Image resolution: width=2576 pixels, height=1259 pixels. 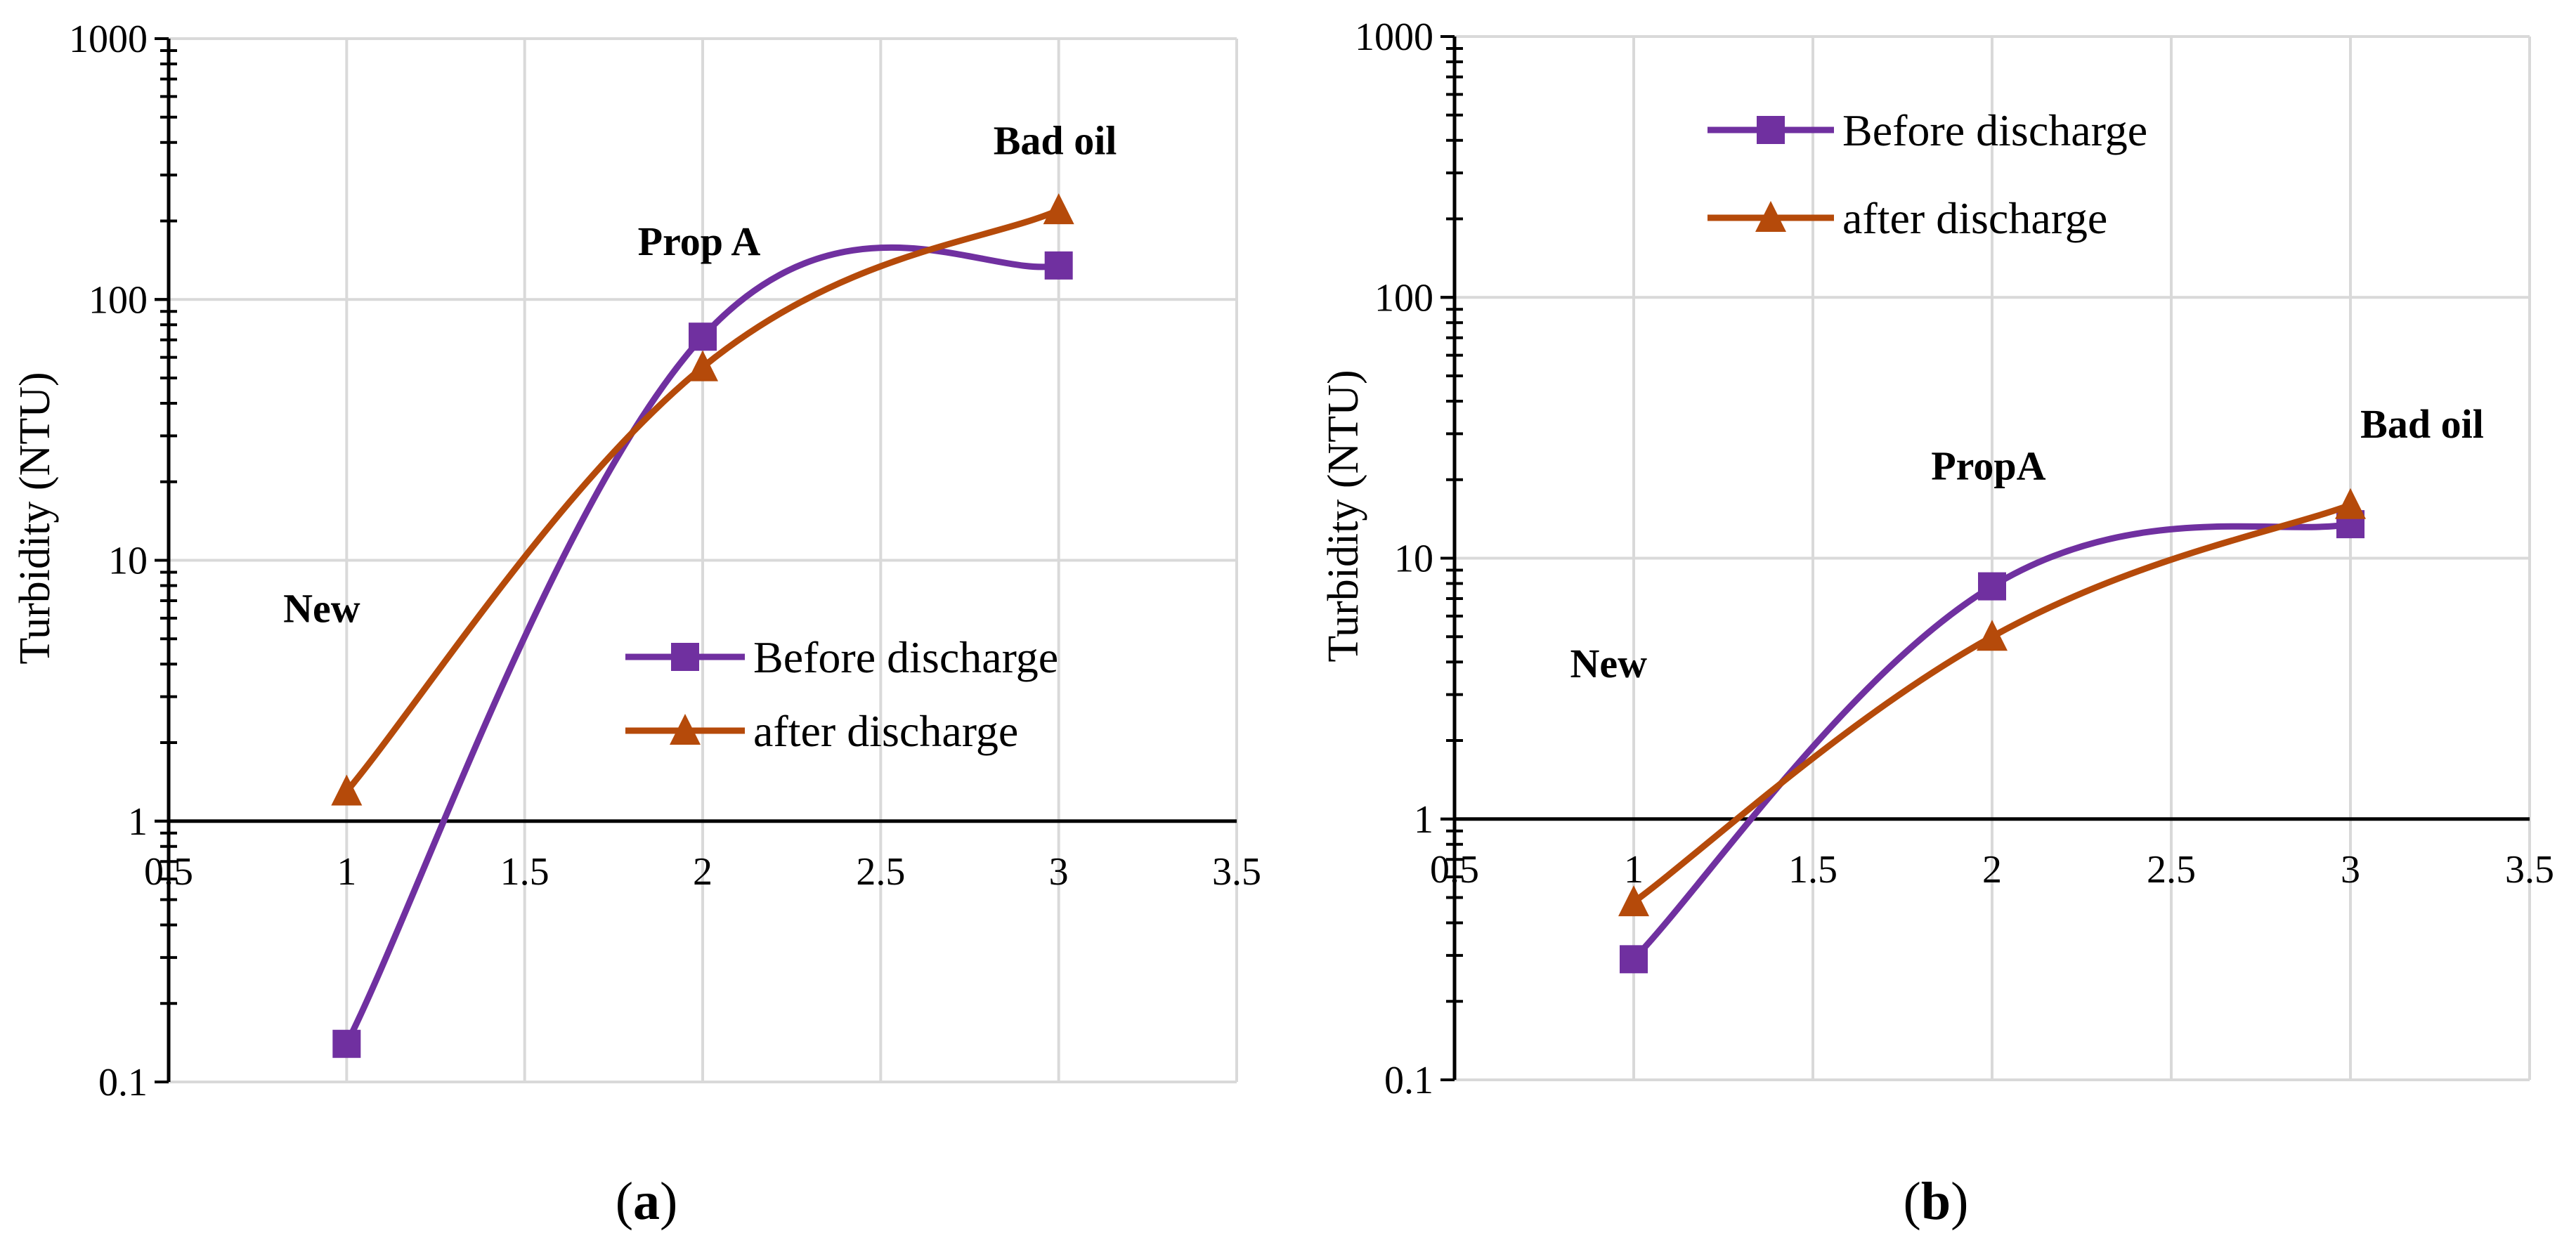 I want to click on annotation-label: PropA, so click(x=1988, y=466).